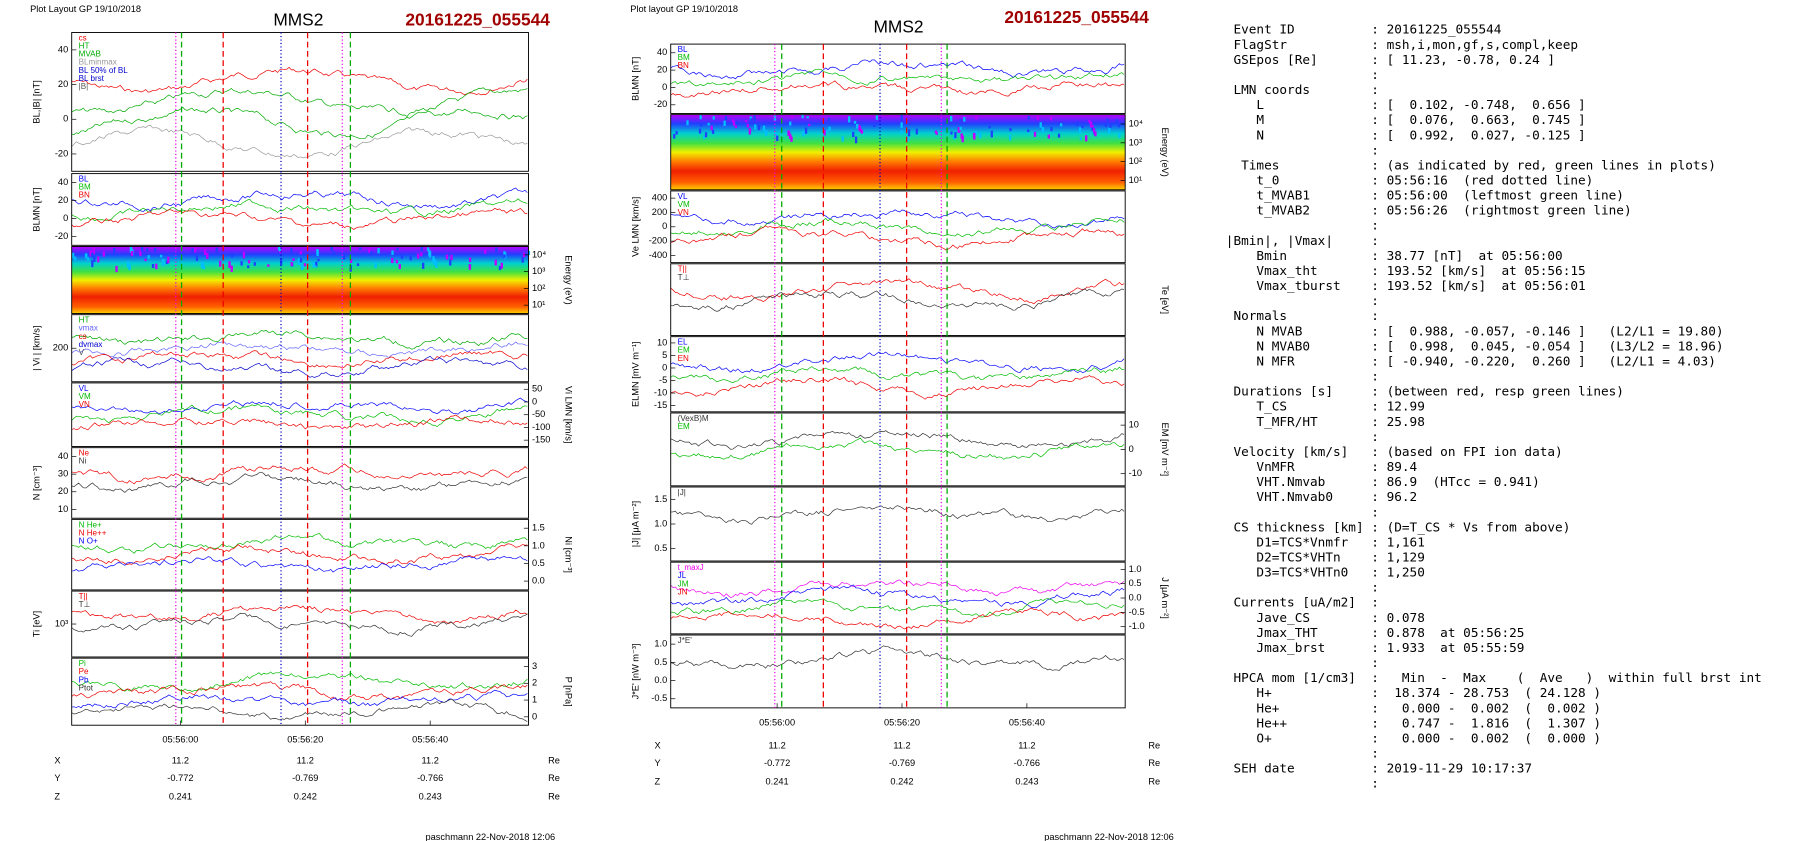 The width and height of the screenshot is (1804, 841). What do you see at coordinates (84, 320) in the screenshot?
I see `legend-entry: HT` at bounding box center [84, 320].